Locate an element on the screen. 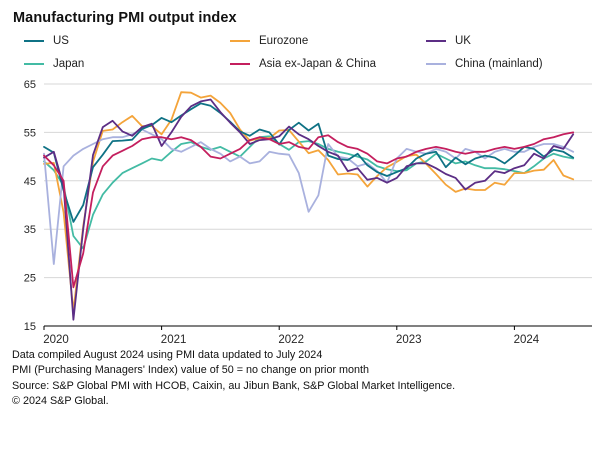  legend-item-japan: Japan is located at coordinates (127, 64).